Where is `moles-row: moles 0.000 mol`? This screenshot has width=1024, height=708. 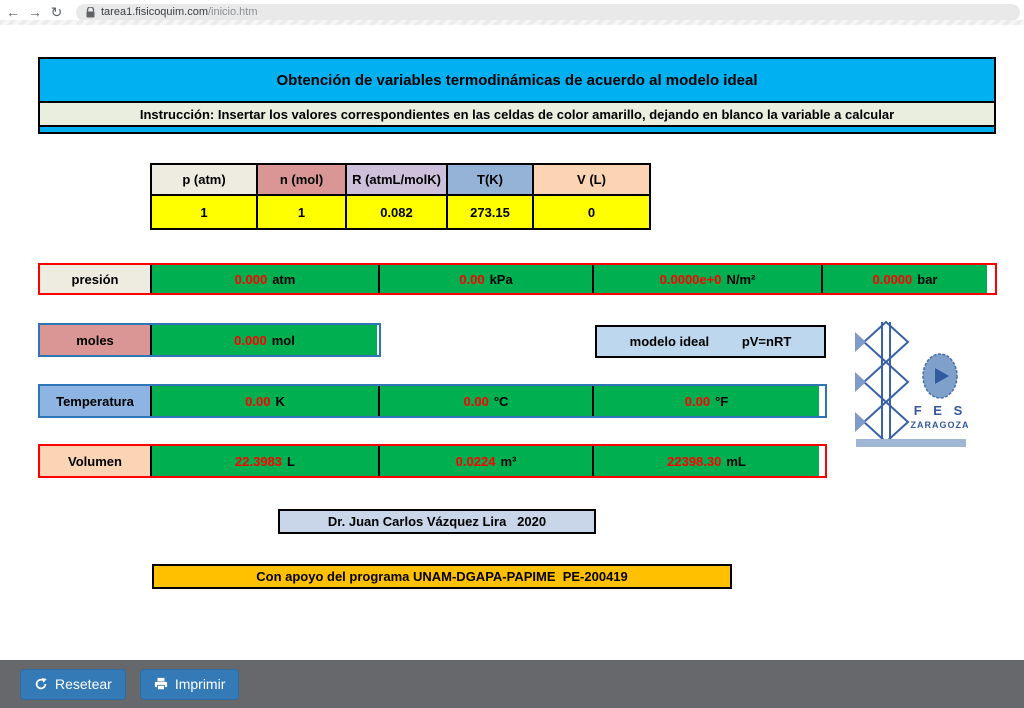
moles-row: moles 0.000 mol is located at coordinates (209, 340).